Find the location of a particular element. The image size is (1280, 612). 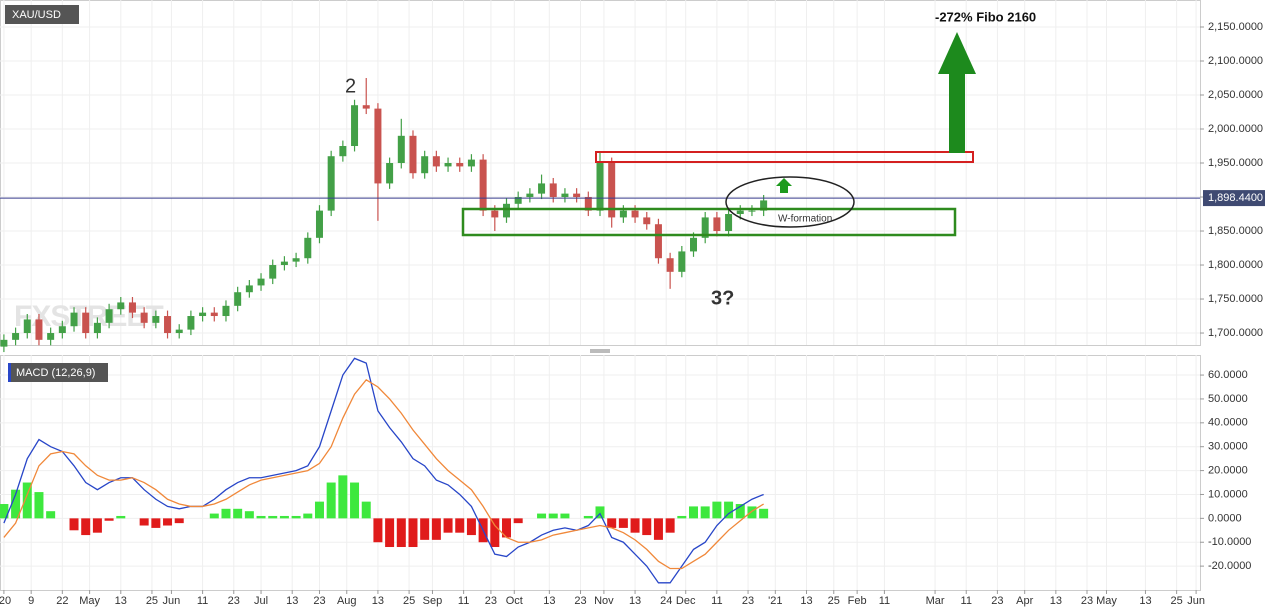

symbol-box is located at coordinates (42, 14).